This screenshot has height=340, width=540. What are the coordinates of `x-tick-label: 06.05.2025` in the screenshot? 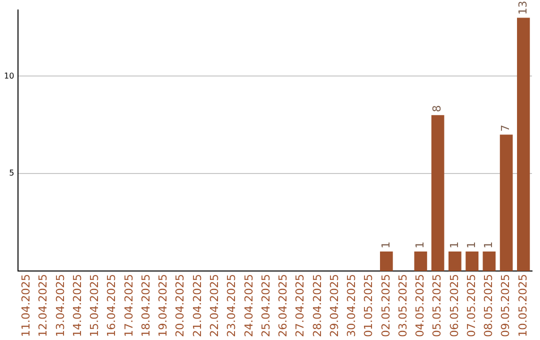 It's located at (454, 306).